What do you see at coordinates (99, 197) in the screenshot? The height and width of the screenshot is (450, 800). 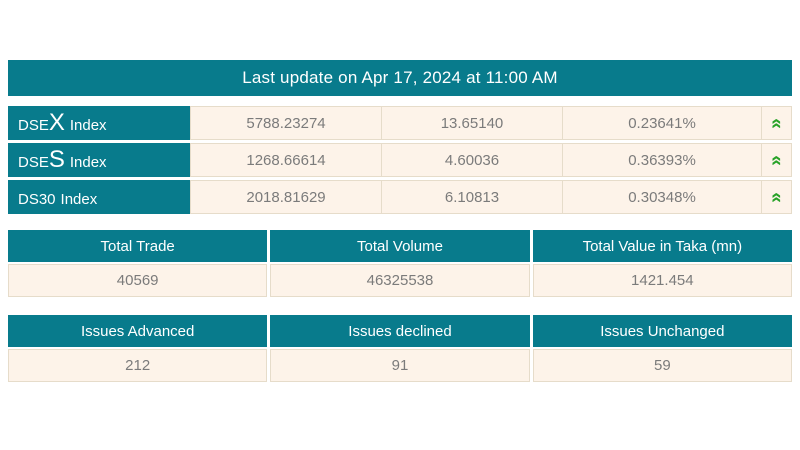 I see `index-name-cell: DS30 Index` at bounding box center [99, 197].